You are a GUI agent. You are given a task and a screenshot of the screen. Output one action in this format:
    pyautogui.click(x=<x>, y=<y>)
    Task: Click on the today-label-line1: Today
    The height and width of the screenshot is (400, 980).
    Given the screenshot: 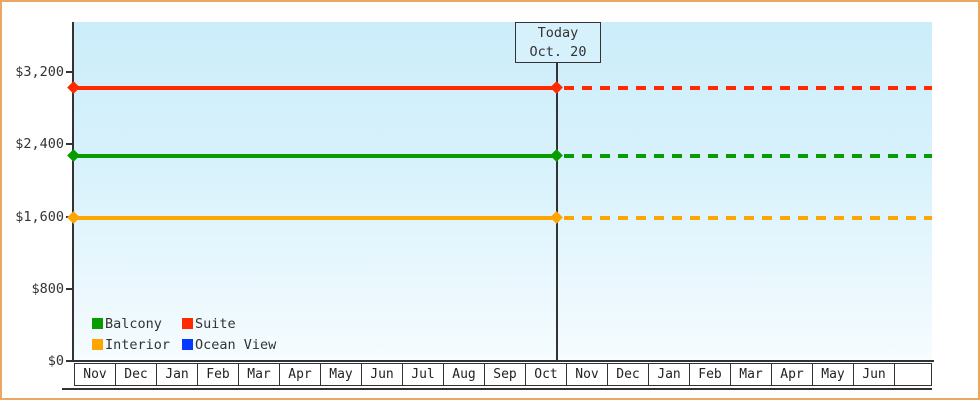 What is the action you would take?
    pyautogui.click(x=558, y=33)
    